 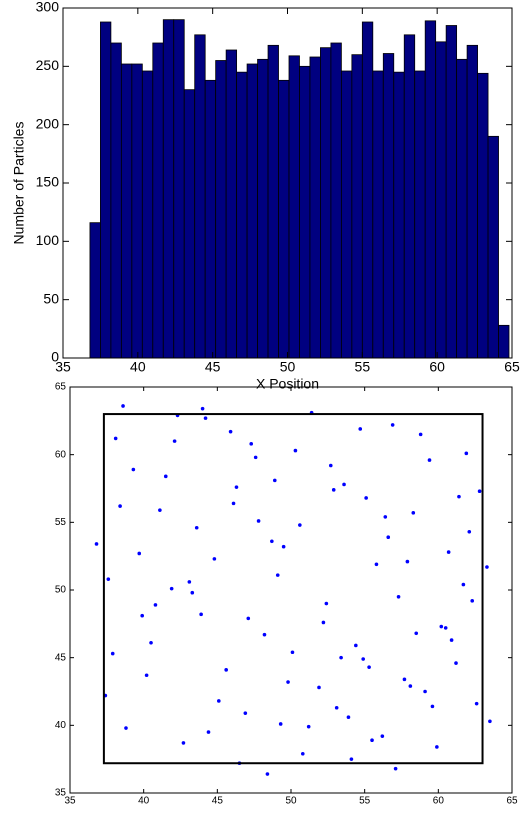 What do you see at coordinates (61, 522) in the screenshot?
I see `y-tick-label: 55` at bounding box center [61, 522].